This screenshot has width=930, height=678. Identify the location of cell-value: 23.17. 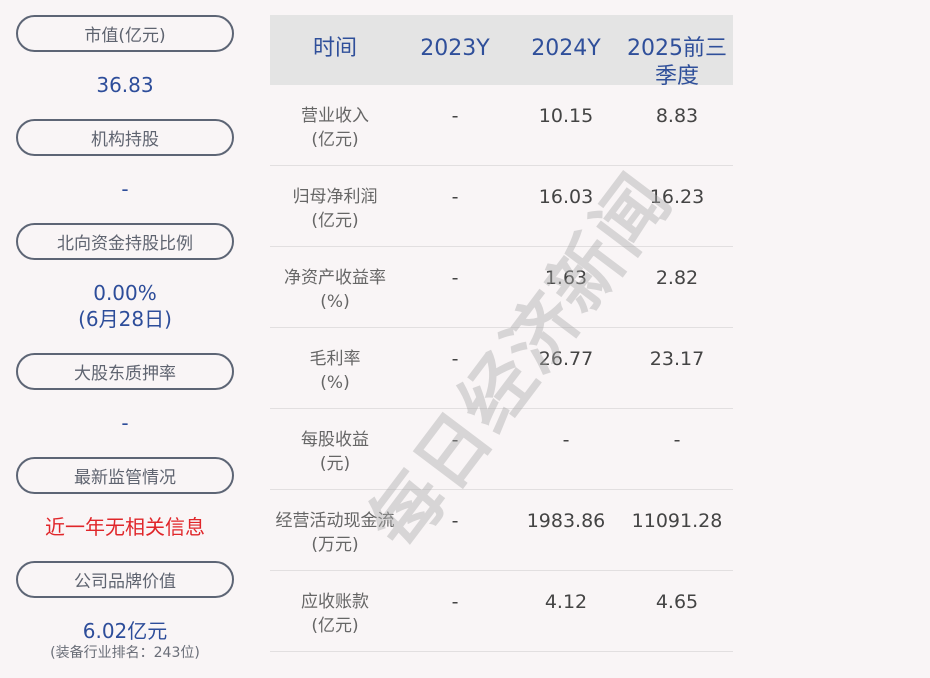
(677, 359).